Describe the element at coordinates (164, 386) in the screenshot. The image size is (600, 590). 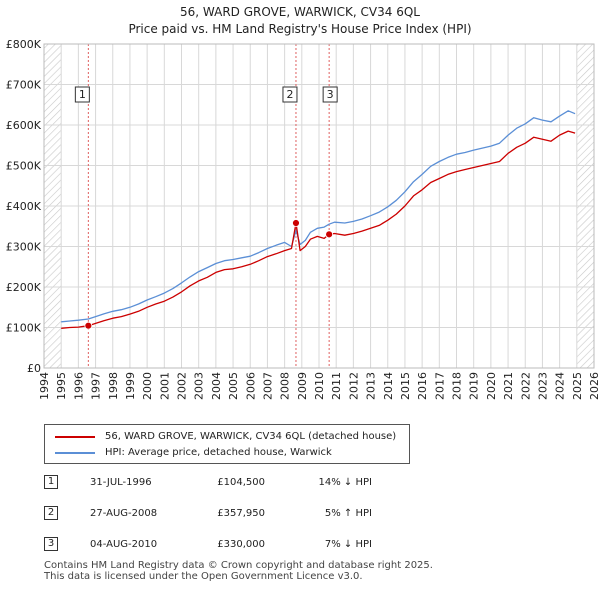
I see `x-tick-label: 2001` at that location.